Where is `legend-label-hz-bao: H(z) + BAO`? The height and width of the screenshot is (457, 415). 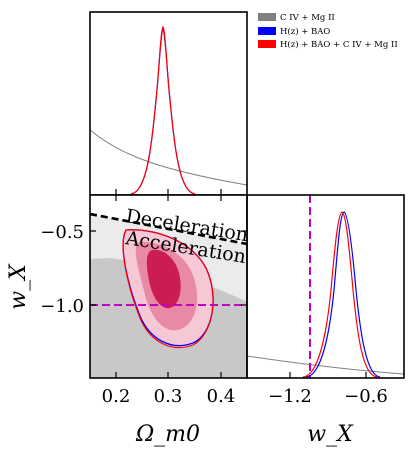 legend-label-hz-bao: H(z) + BAO is located at coordinates (305, 31).